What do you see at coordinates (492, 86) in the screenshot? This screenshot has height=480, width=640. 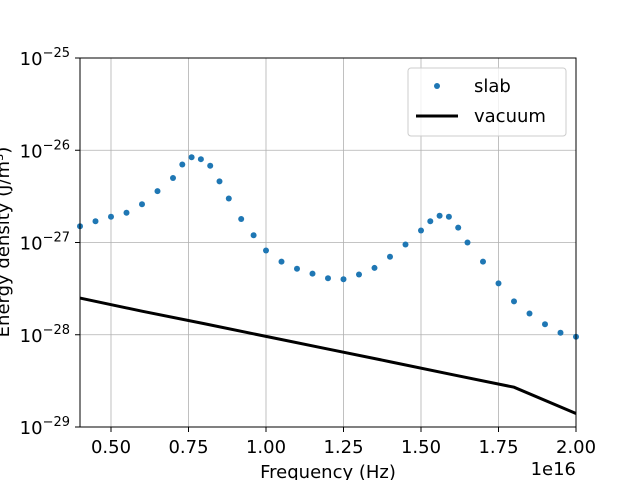 I see `legend-label-slab: slab` at bounding box center [492, 86].